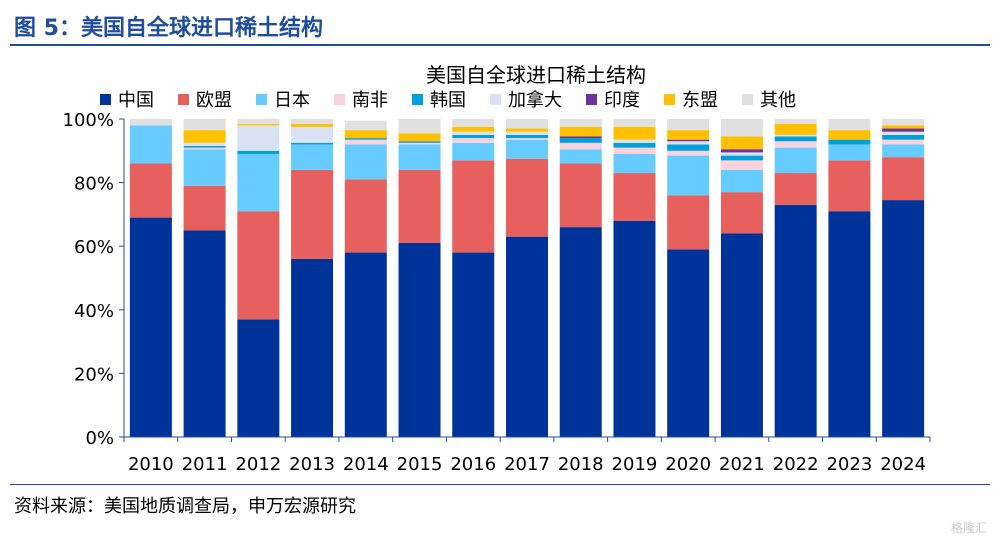 Image resolution: width=1001 pixels, height=542 pixels. I want to click on legend-label: 韩国, so click(448, 100).